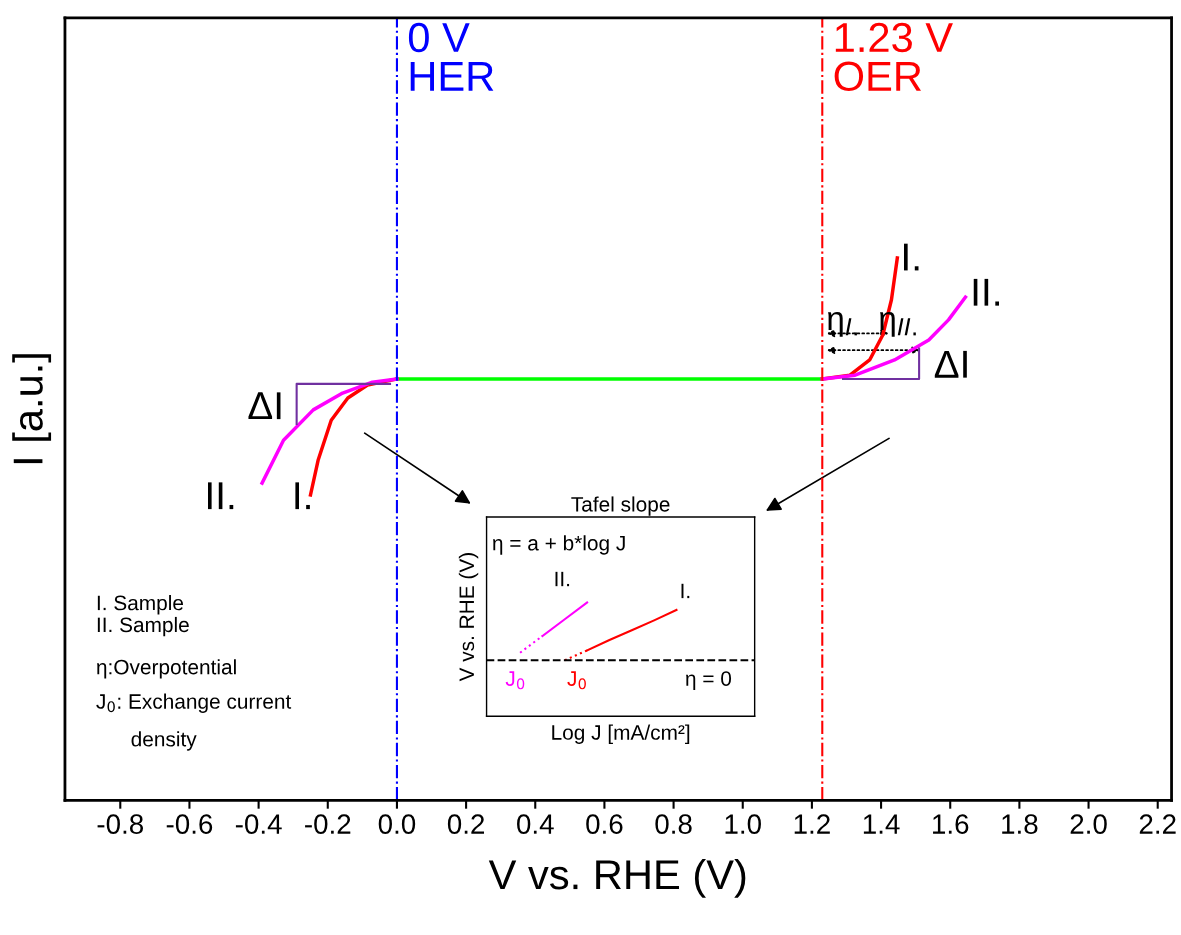 The width and height of the screenshot is (1181, 935). Describe the element at coordinates (743, 824) in the screenshot. I see `x-tick-label: 1.0` at that location.